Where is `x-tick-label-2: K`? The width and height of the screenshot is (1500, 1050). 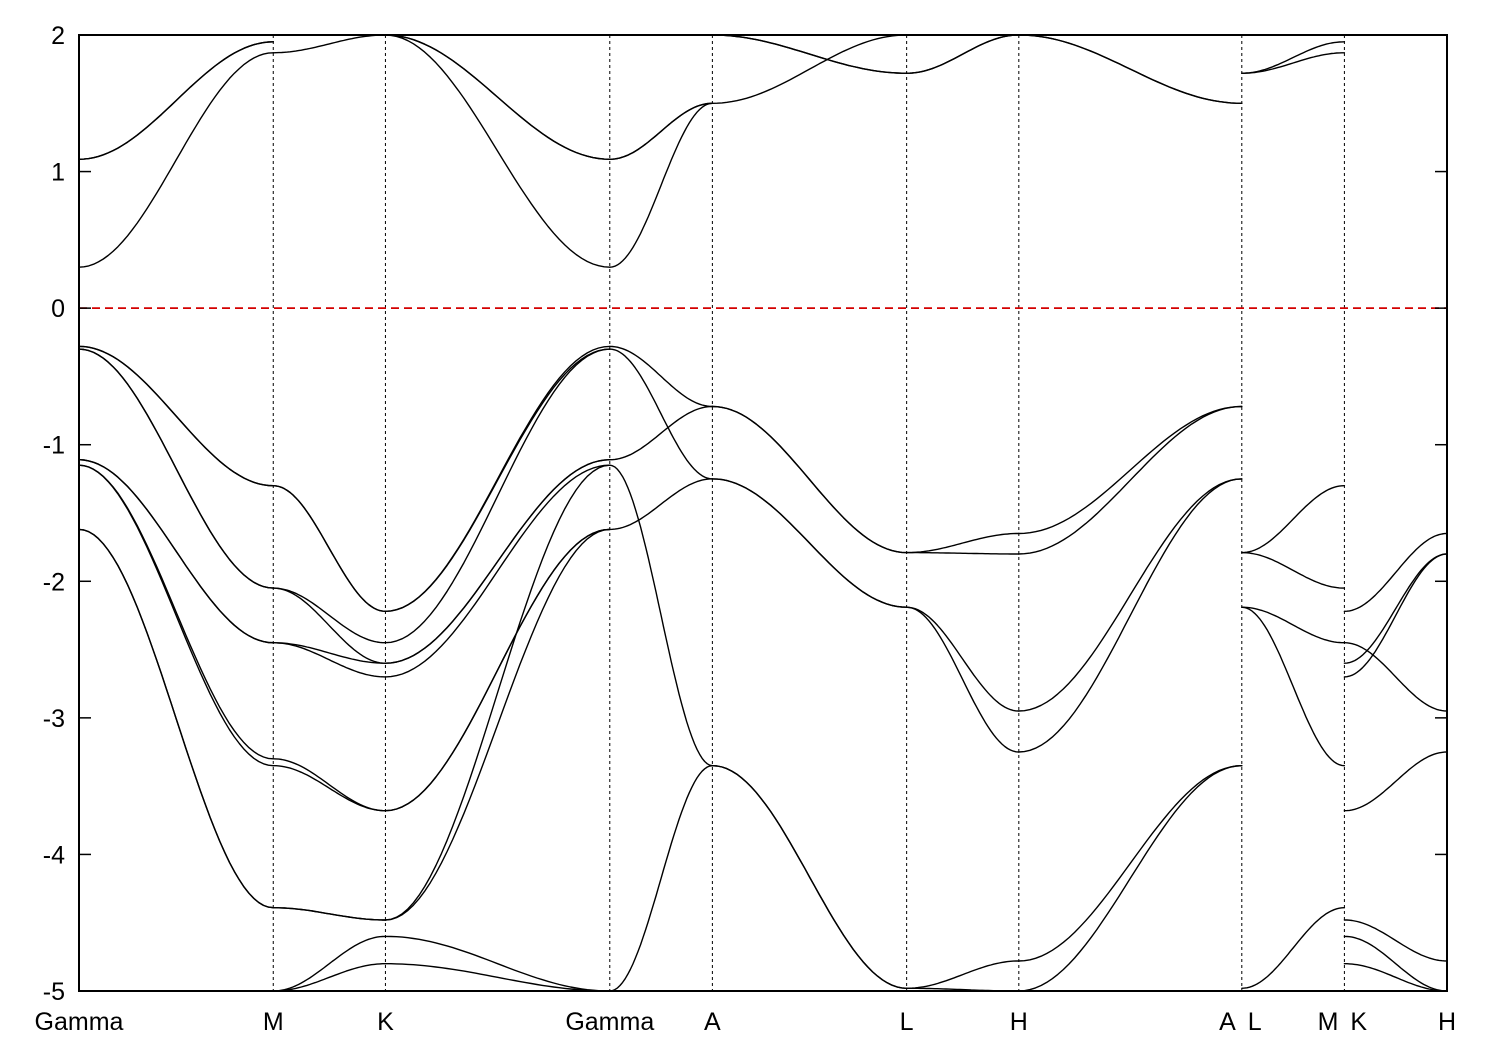 x-tick-label-2: K is located at coordinates (385, 1022).